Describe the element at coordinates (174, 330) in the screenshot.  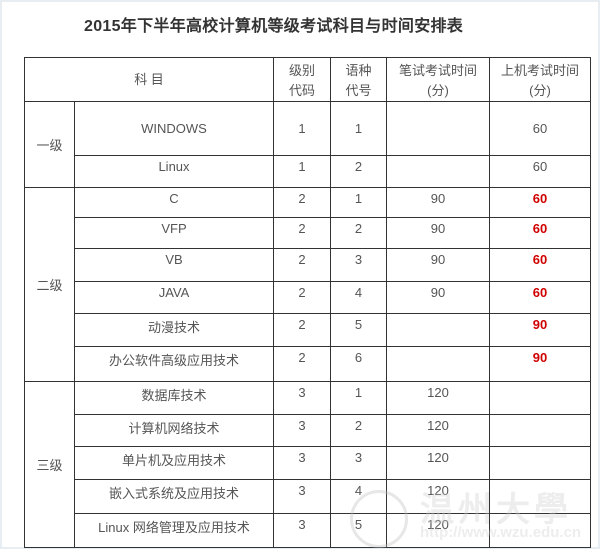
I see `subject-cell: 动漫技术` at that location.